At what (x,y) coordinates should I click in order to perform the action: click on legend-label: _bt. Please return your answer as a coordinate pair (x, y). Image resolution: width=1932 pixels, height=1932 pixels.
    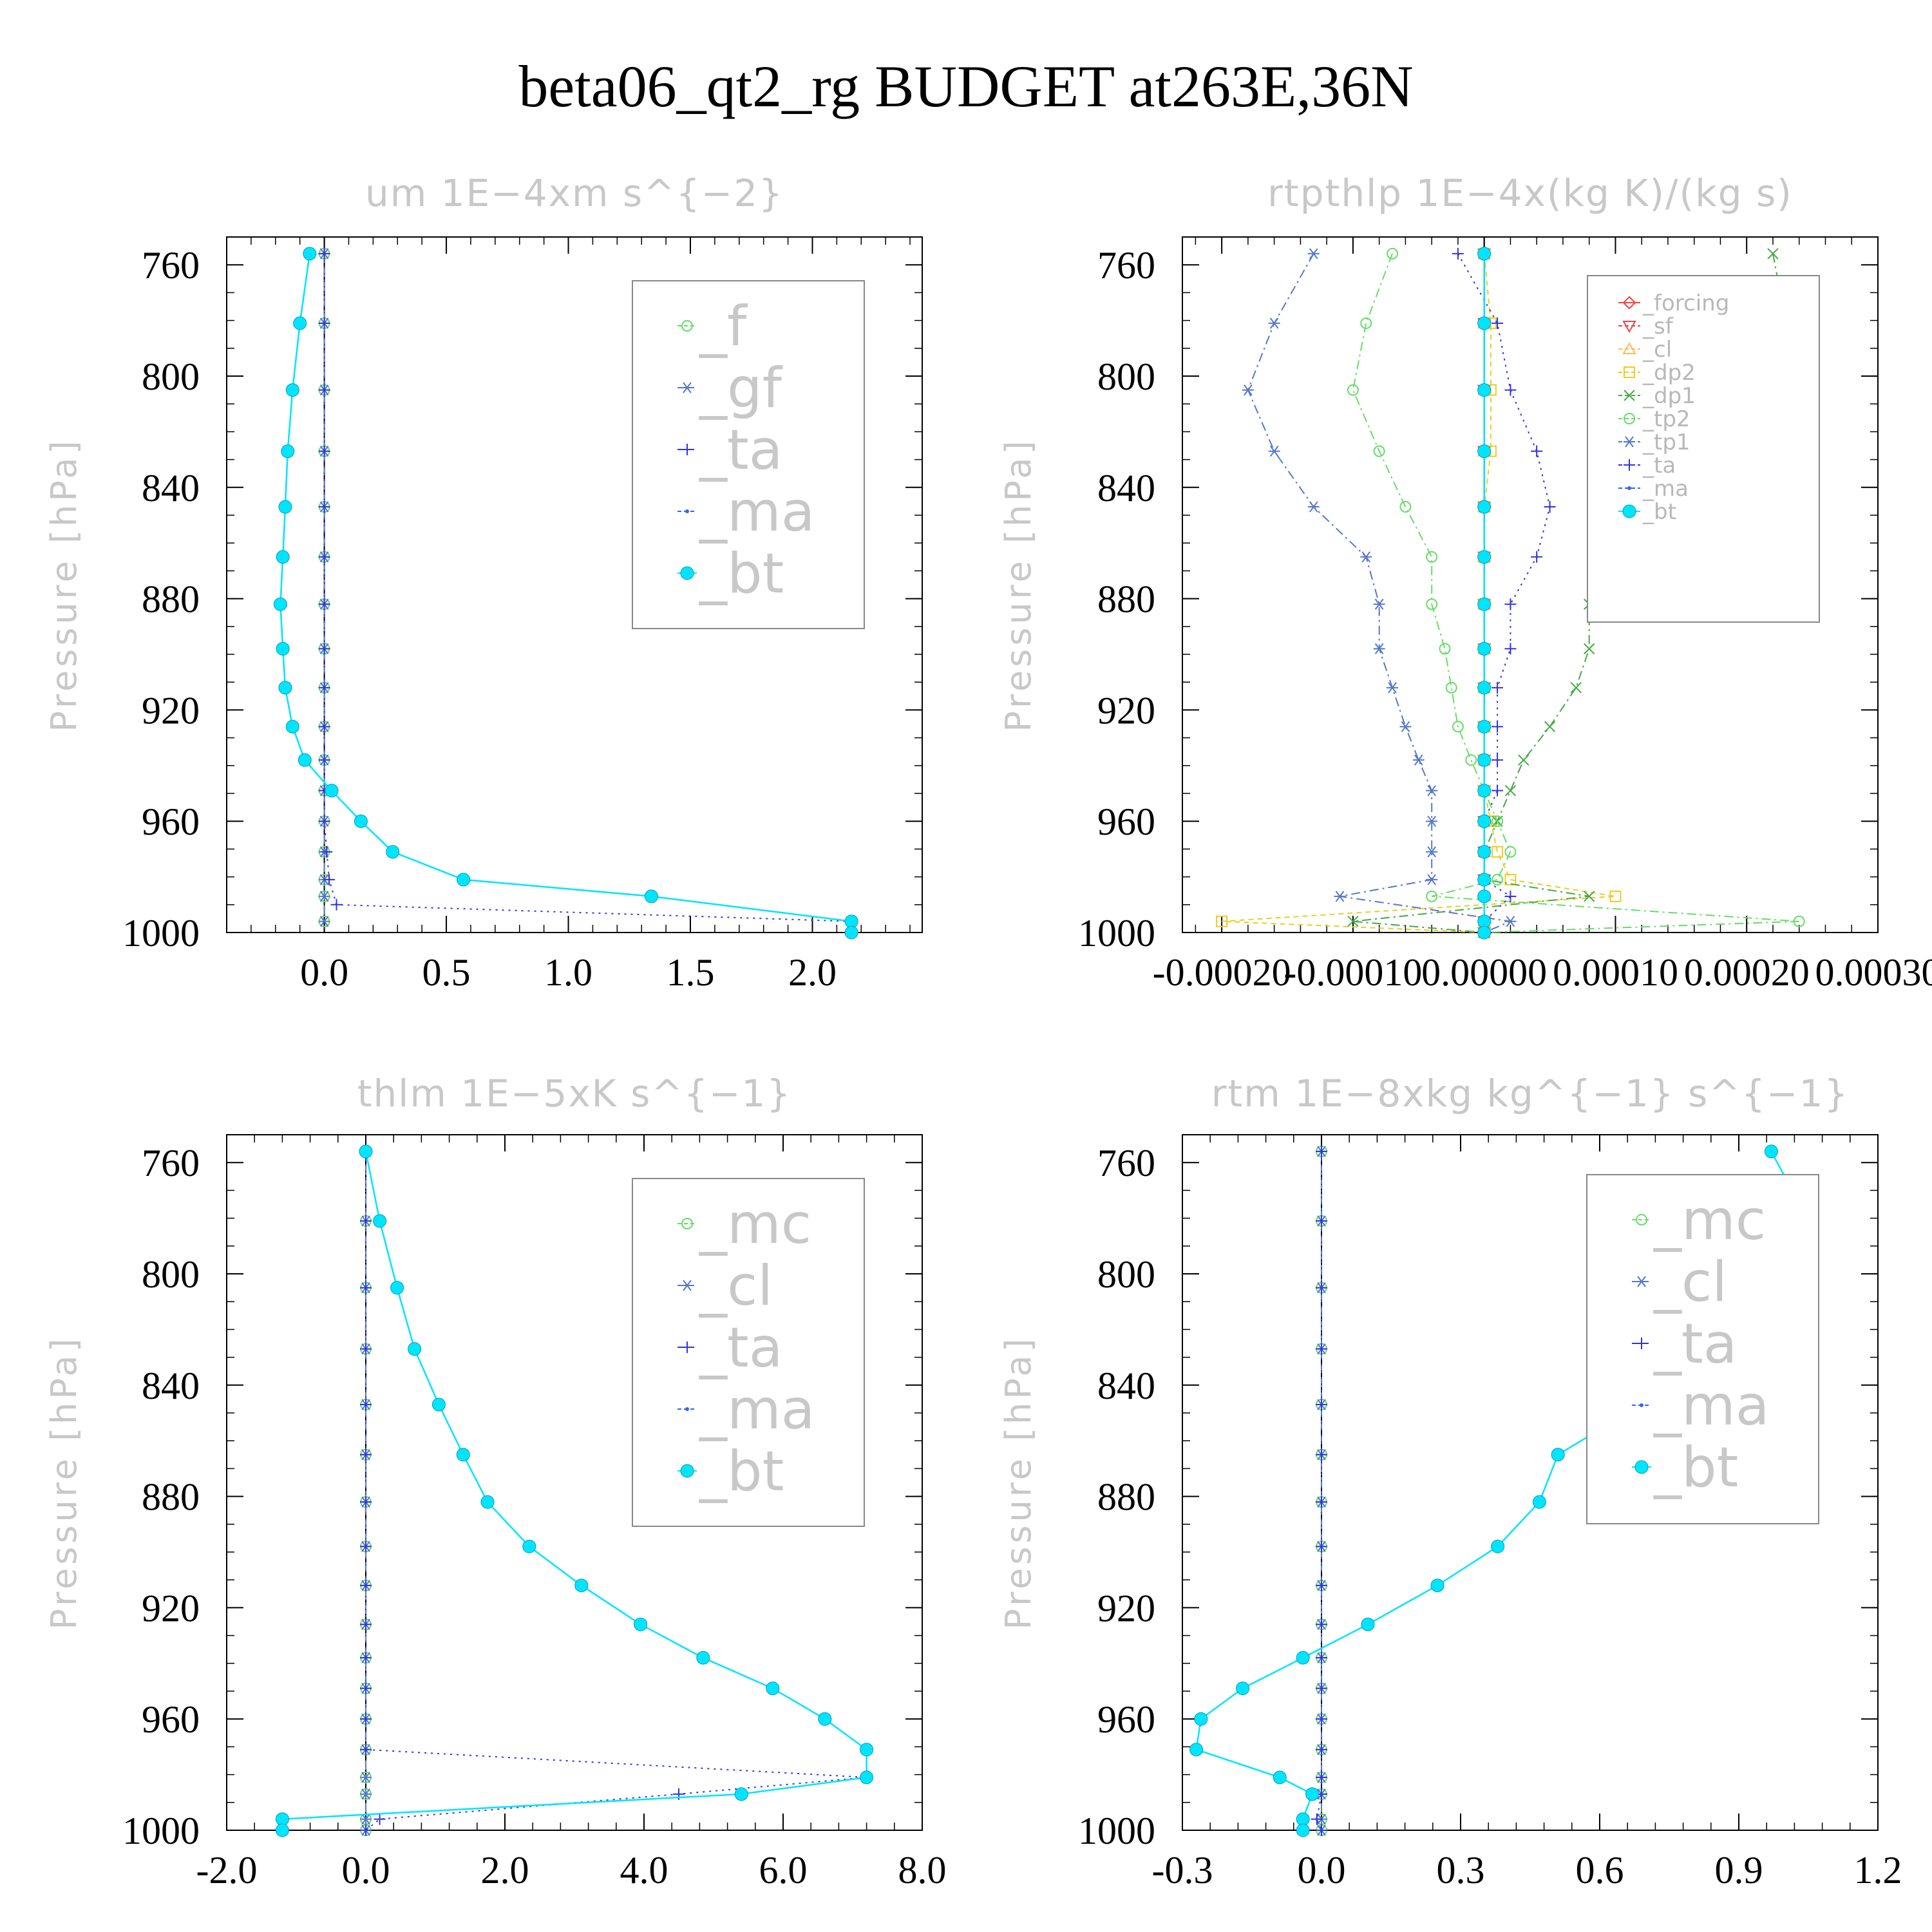
    Looking at the image, I should click on (742, 574).